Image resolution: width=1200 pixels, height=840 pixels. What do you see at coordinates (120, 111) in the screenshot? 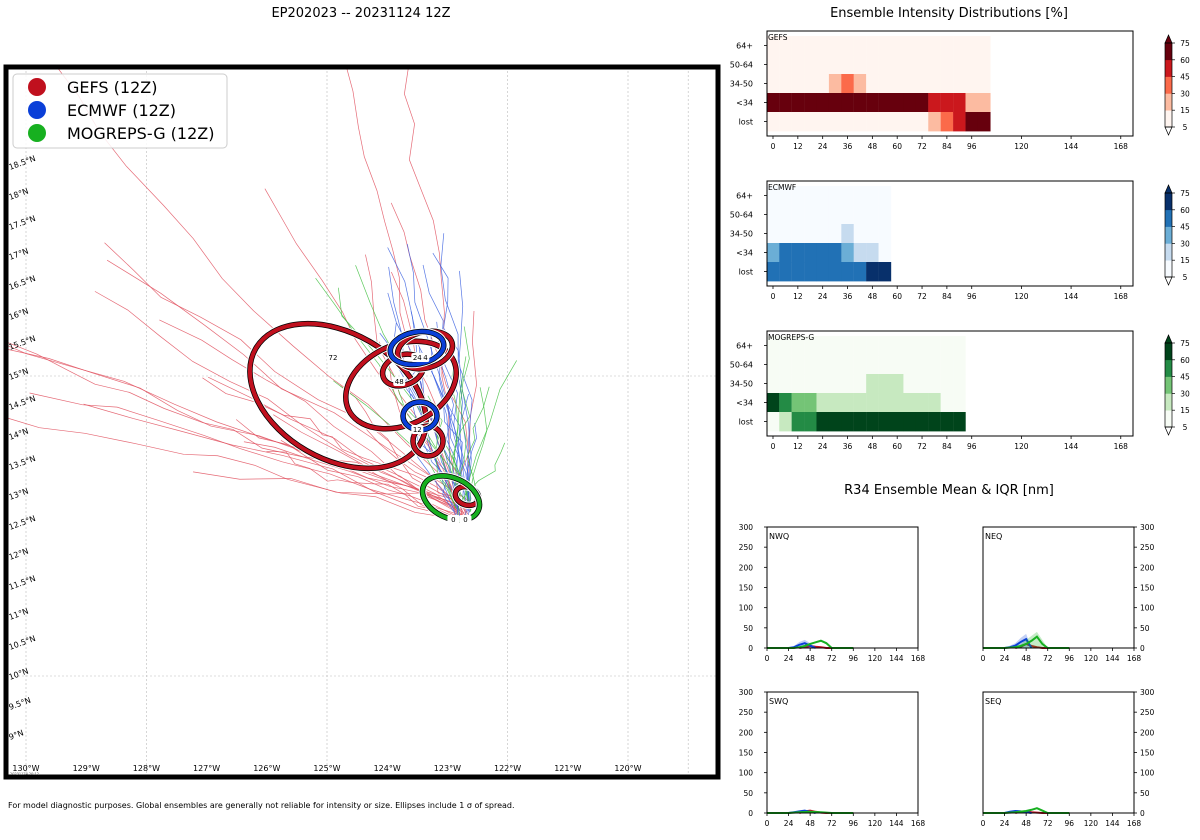
I see `map-legend: GEFS (12Z) ECMWF (12Z) MOGREPS-G (12Z)` at bounding box center [120, 111].